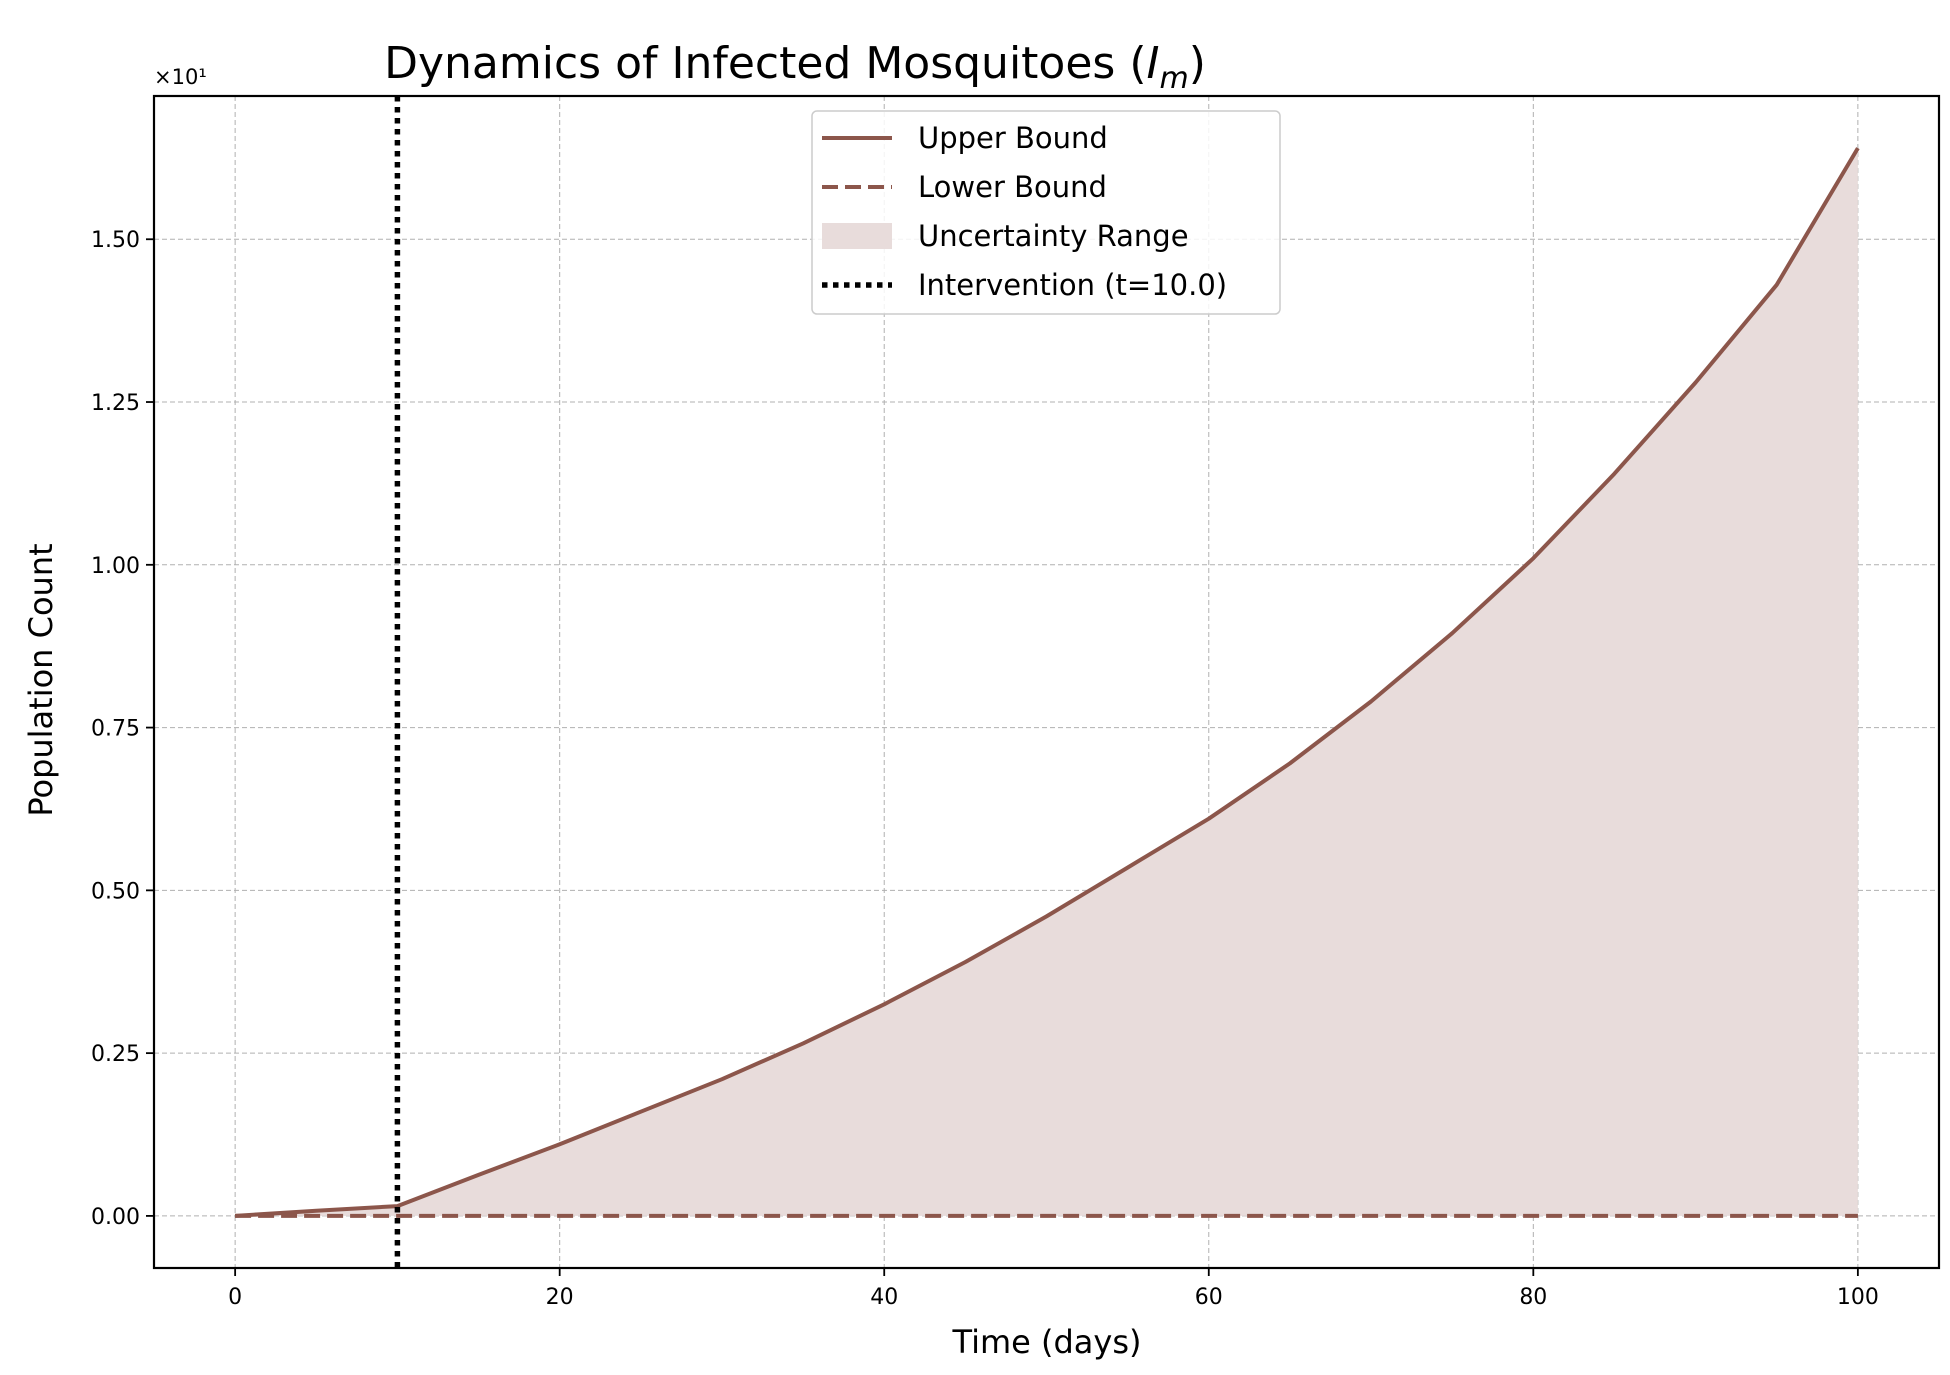  Describe the element at coordinates (1858, 1297) in the screenshot. I see `x-tick-label: 100` at that location.